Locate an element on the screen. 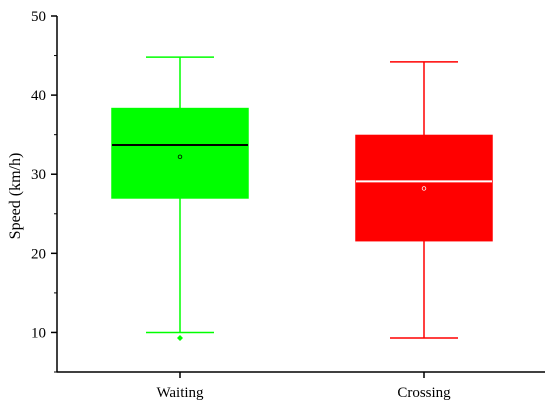 The image size is (550, 405). y-tick-label: 30 is located at coordinates (38, 175).